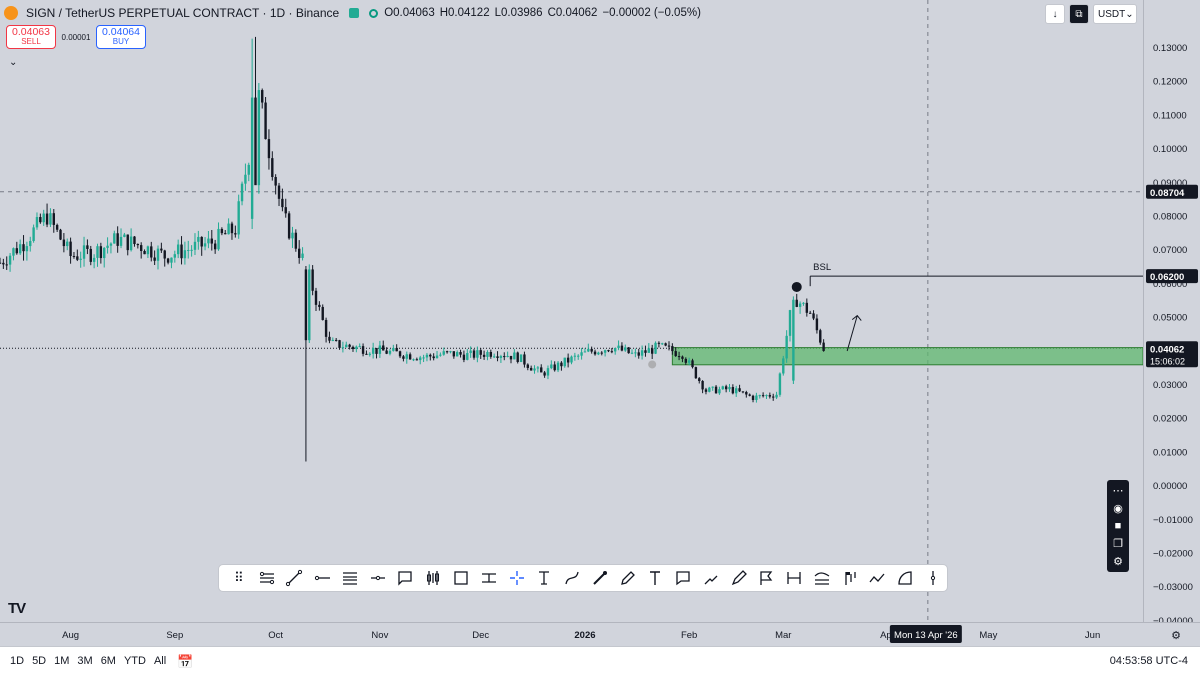 This screenshot has height=675, width=1200. What do you see at coordinates (134, 661) in the screenshot?
I see `range-button: YTD` at bounding box center [134, 661].